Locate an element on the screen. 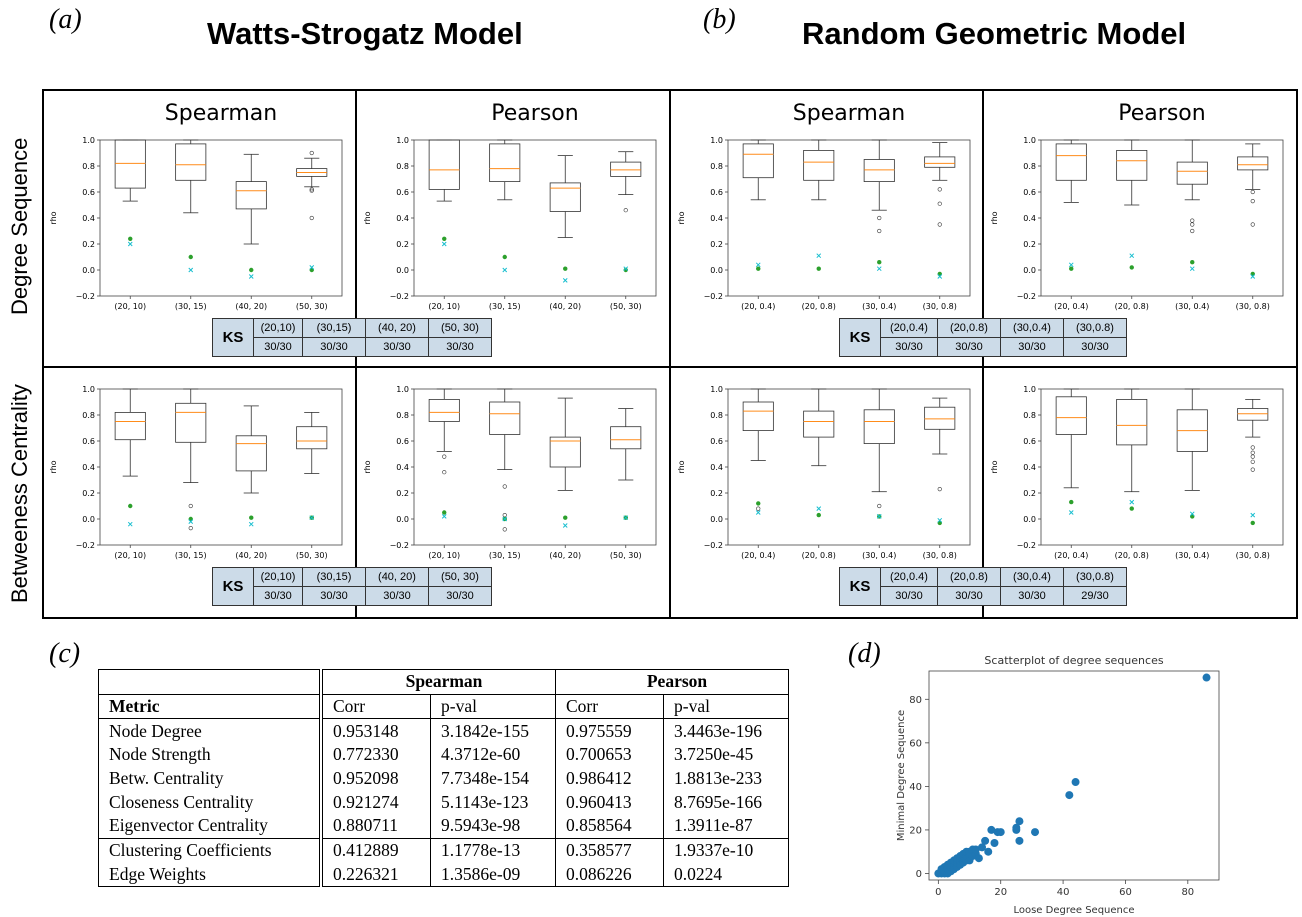 The height and width of the screenshot is (917, 1302). cell: 8.7695e-166 is located at coordinates (718, 801).